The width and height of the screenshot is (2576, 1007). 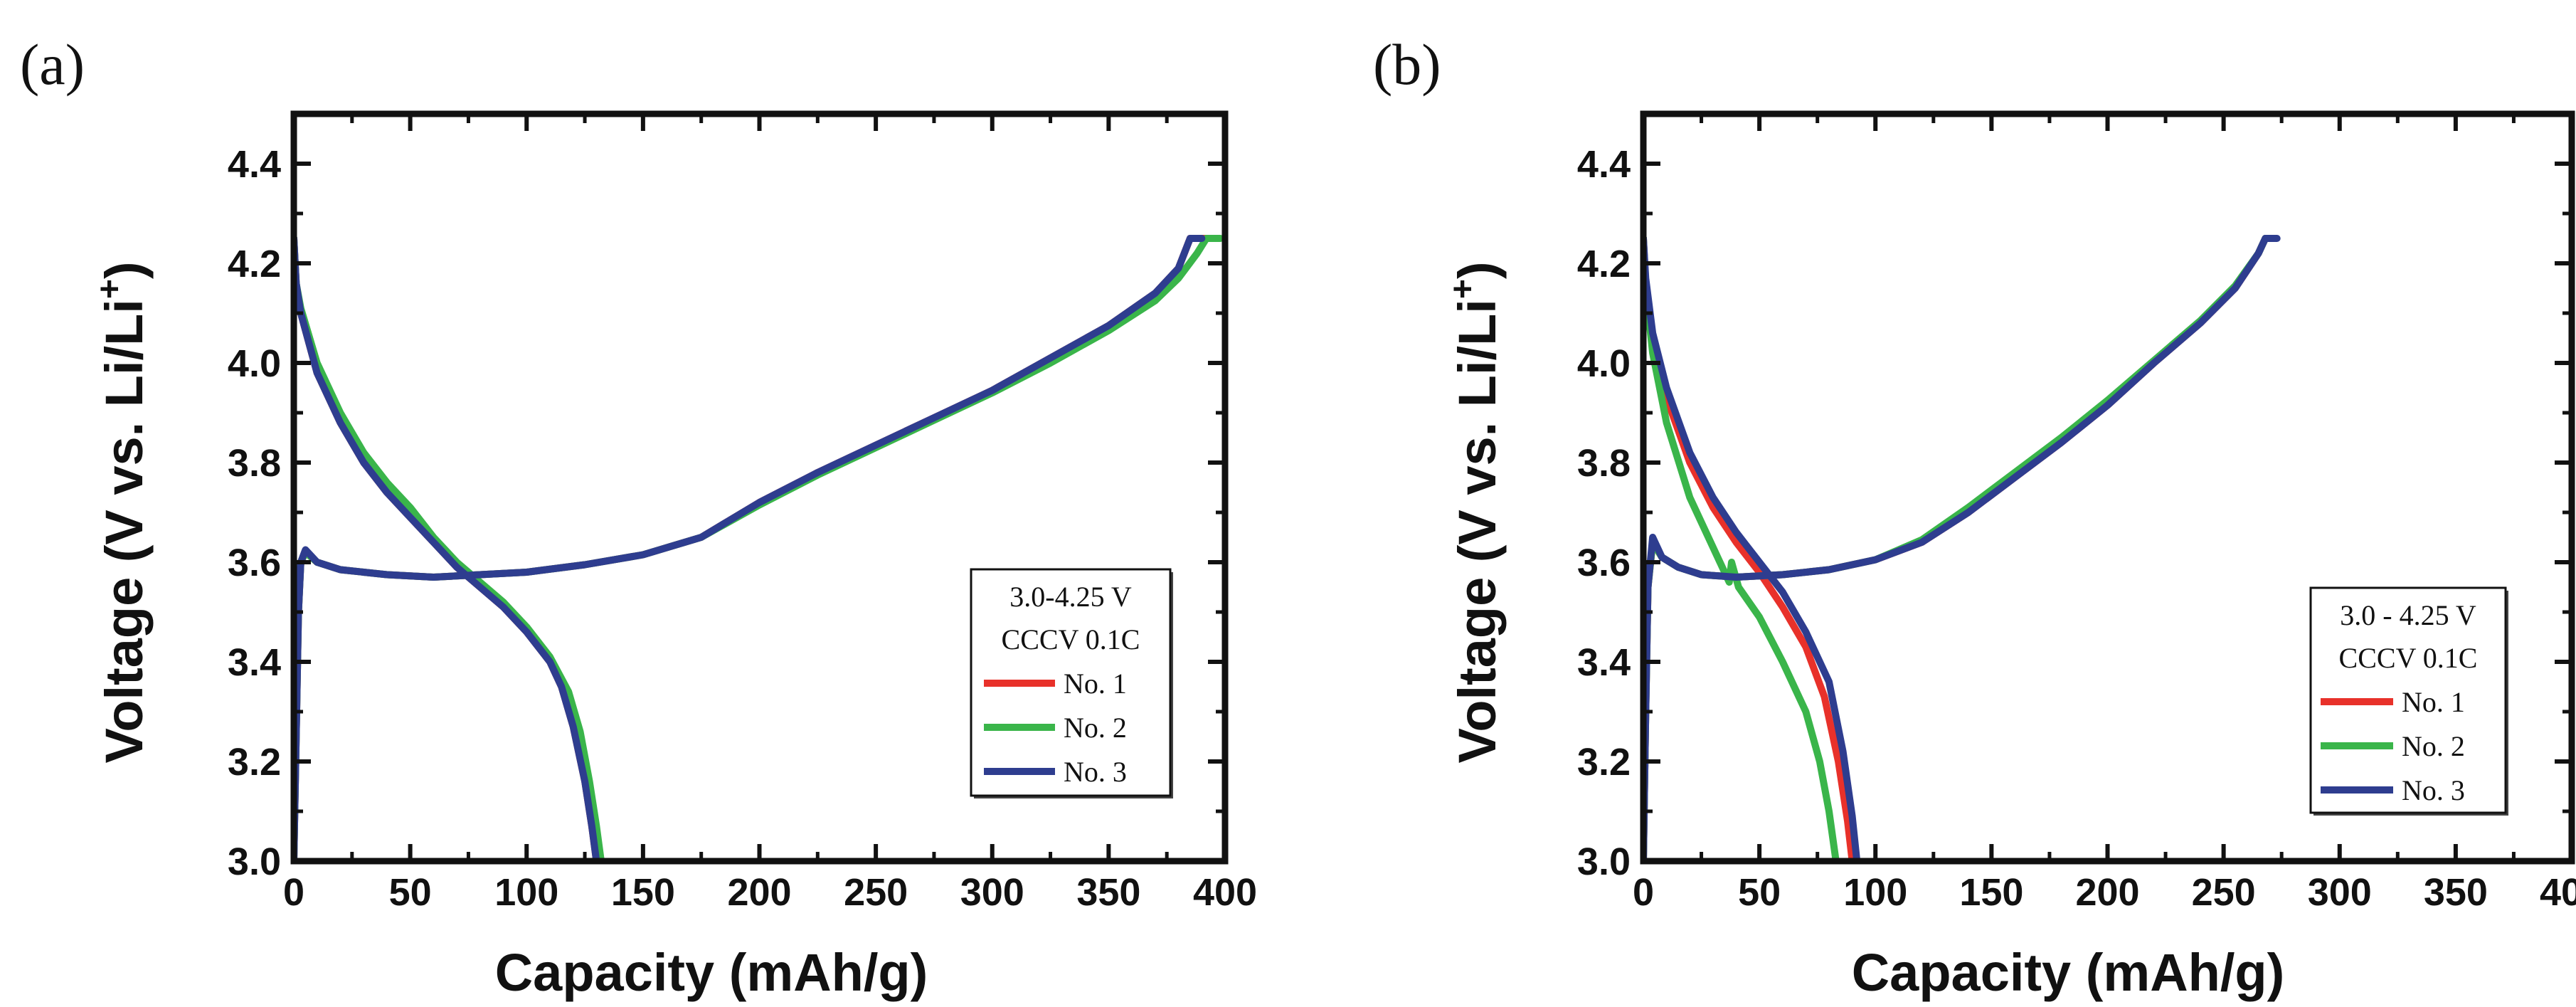 I want to click on legend-b: 3.0 - 4.25 V CCCV 0.1C No. 1 No. 2 No. 3, so click(x=2408, y=701).